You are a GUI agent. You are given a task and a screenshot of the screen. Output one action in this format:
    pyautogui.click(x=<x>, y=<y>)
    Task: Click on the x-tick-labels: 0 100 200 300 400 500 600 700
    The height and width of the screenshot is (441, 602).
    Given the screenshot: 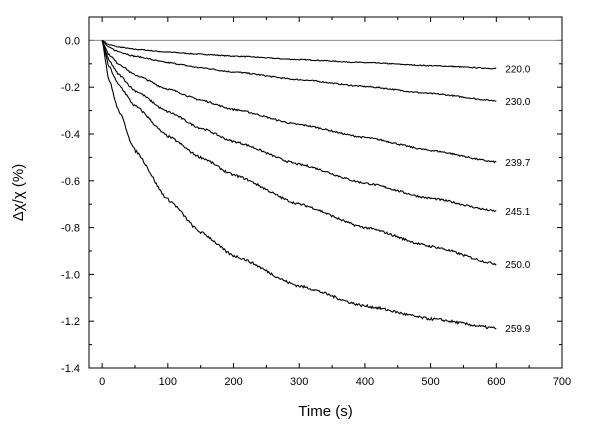 What is the action you would take?
    pyautogui.click(x=335, y=382)
    